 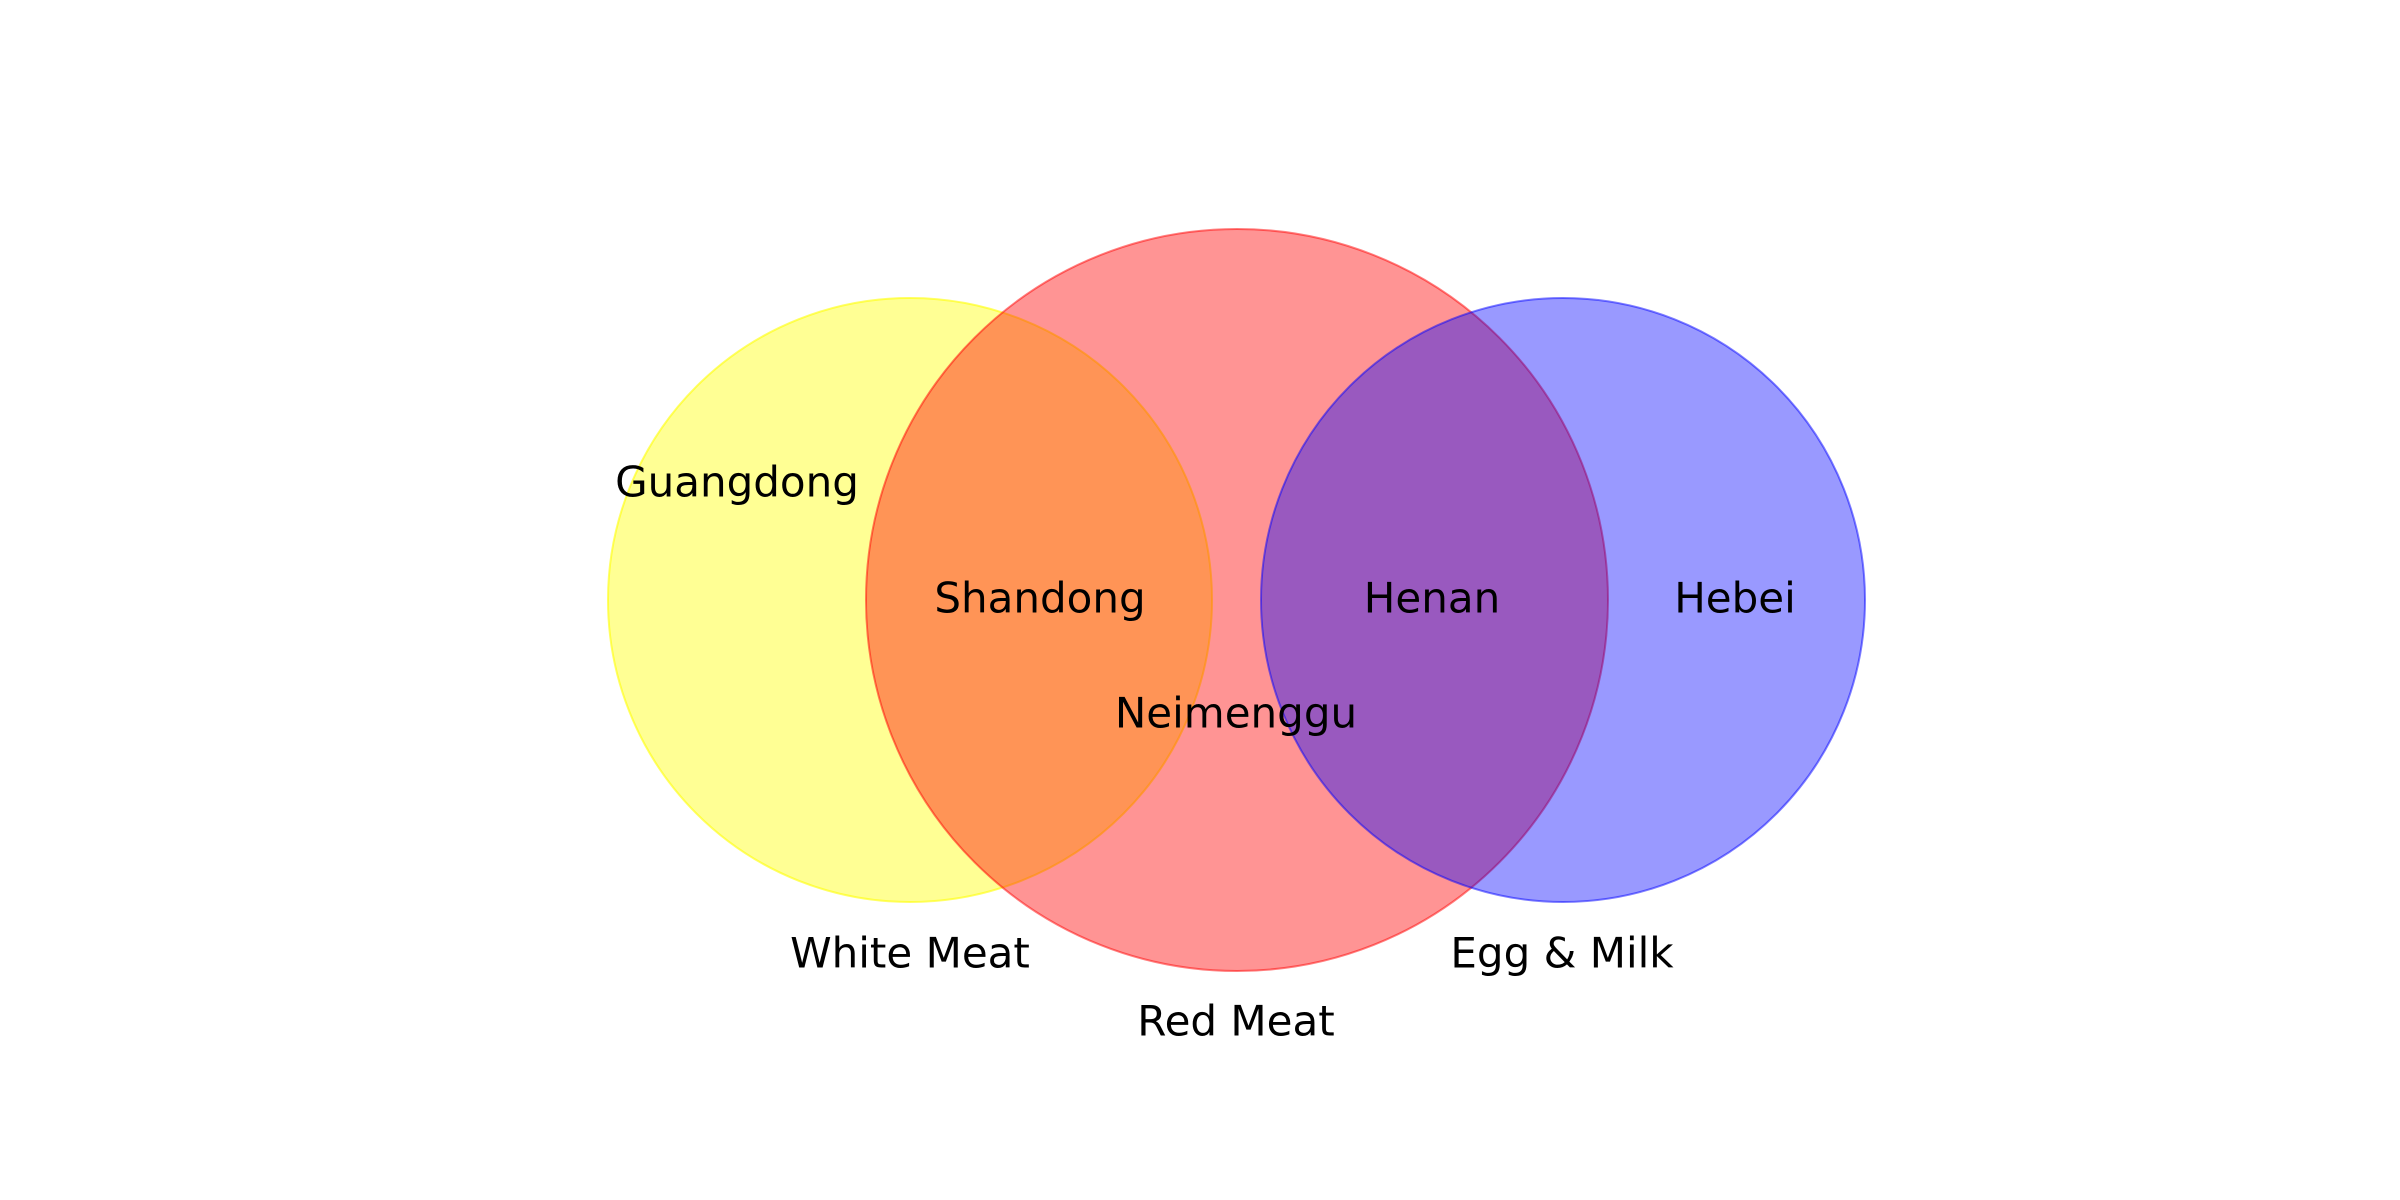 What do you see at coordinates (1562, 953) in the screenshot?
I see `set-label-egg-milk: Egg & Milk` at bounding box center [1562, 953].